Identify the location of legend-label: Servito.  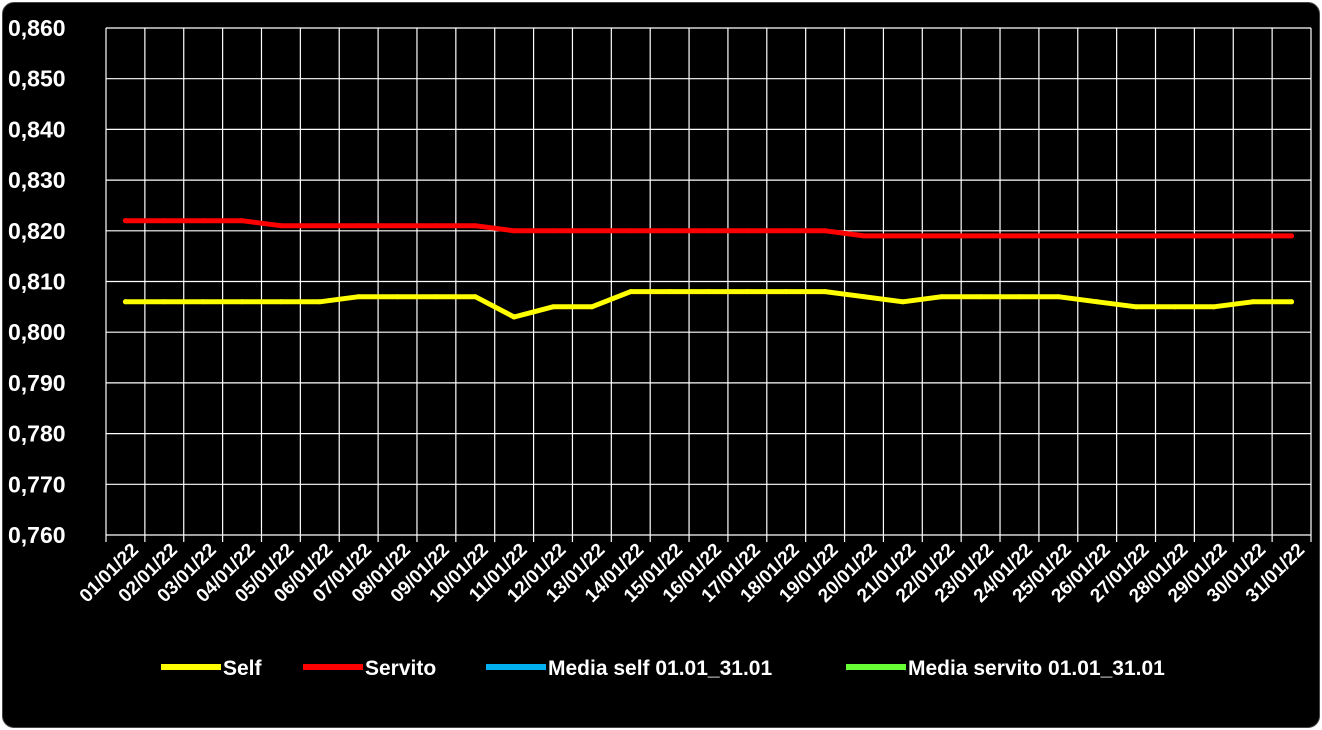
(400, 668).